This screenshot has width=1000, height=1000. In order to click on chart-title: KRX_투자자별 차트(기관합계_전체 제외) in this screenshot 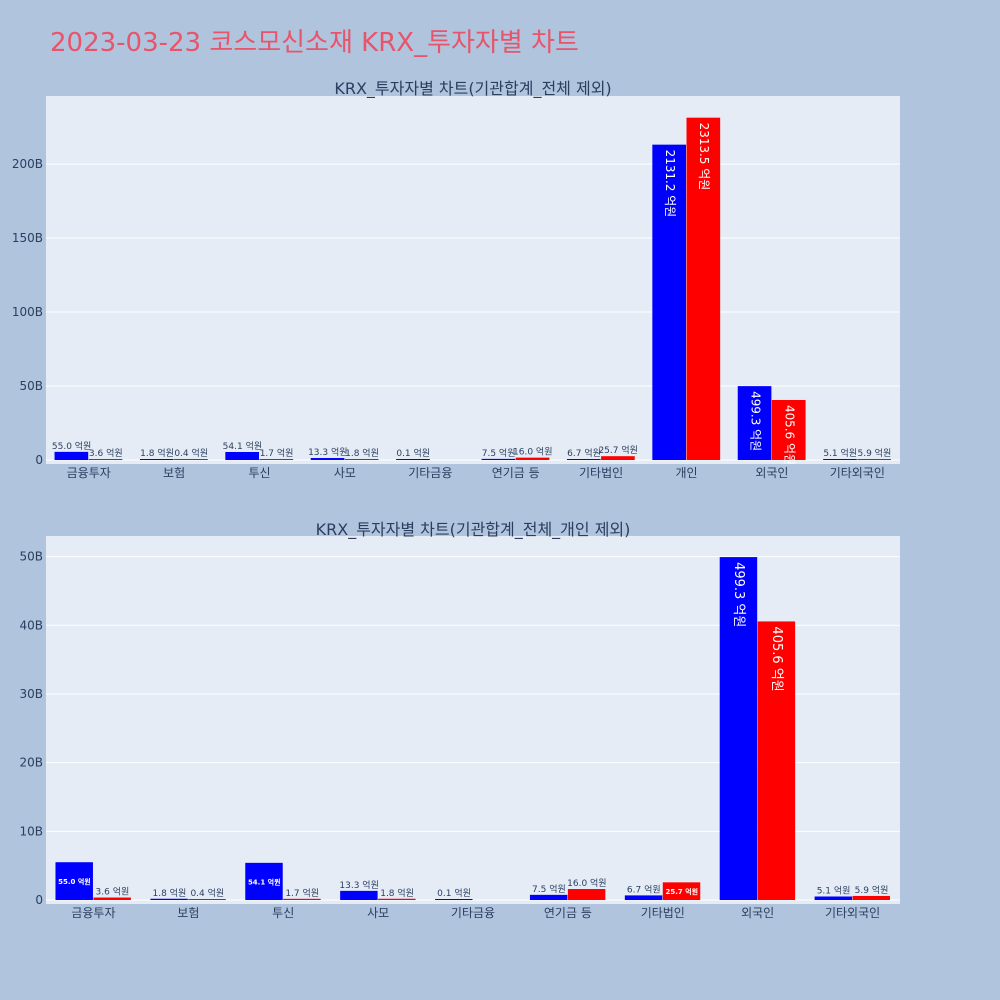, I will do `click(472, 89)`.